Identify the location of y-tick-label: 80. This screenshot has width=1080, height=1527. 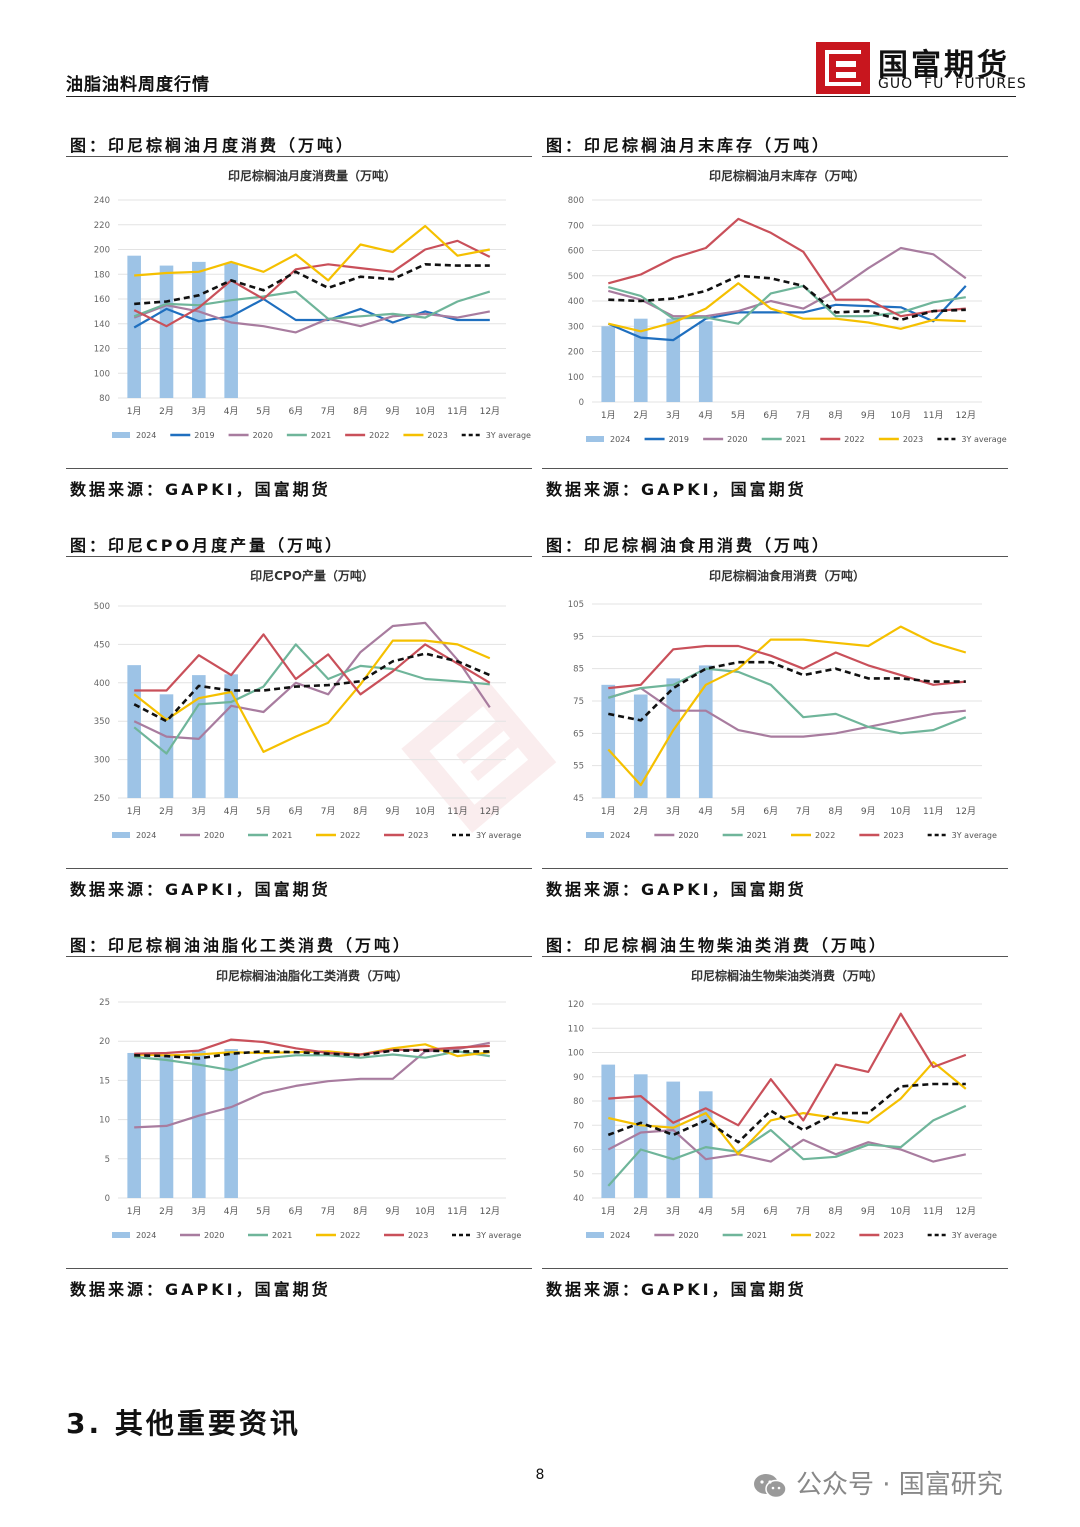
(104, 399).